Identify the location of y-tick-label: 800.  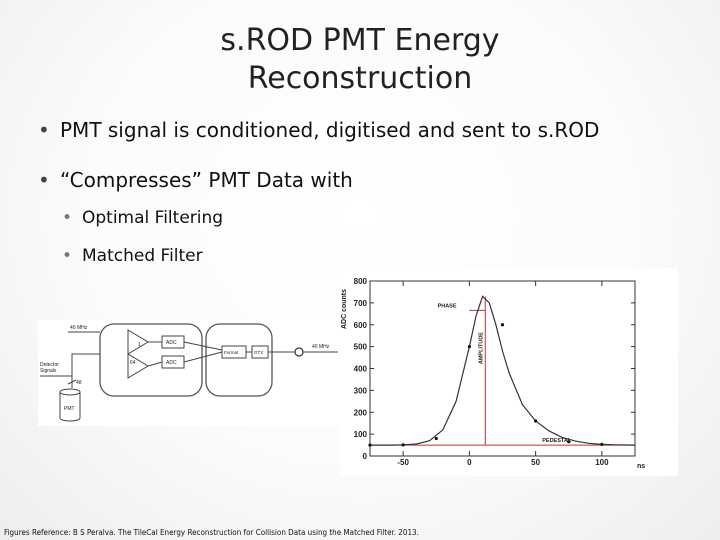
(361, 281).